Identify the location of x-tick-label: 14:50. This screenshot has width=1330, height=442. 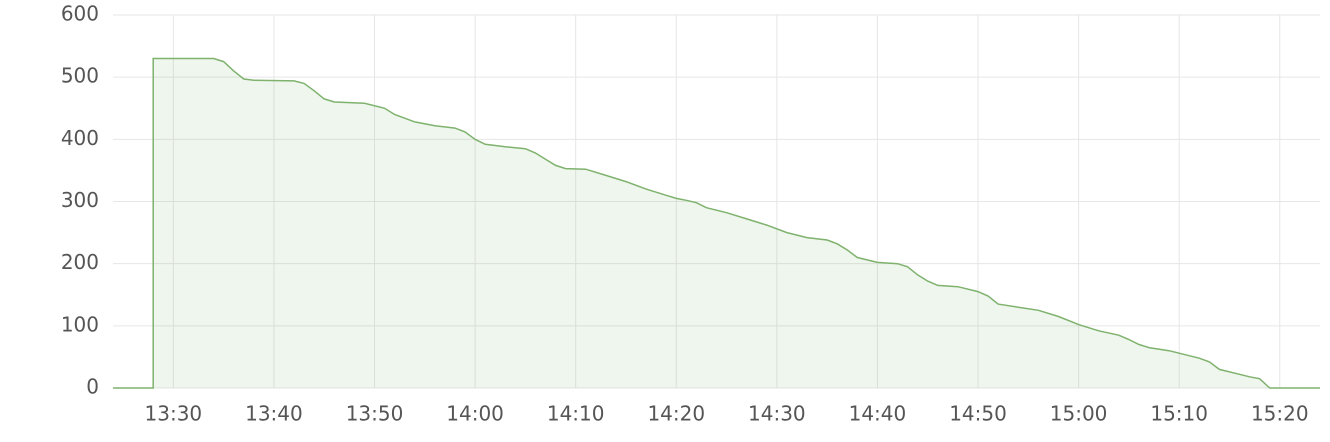
(978, 414).